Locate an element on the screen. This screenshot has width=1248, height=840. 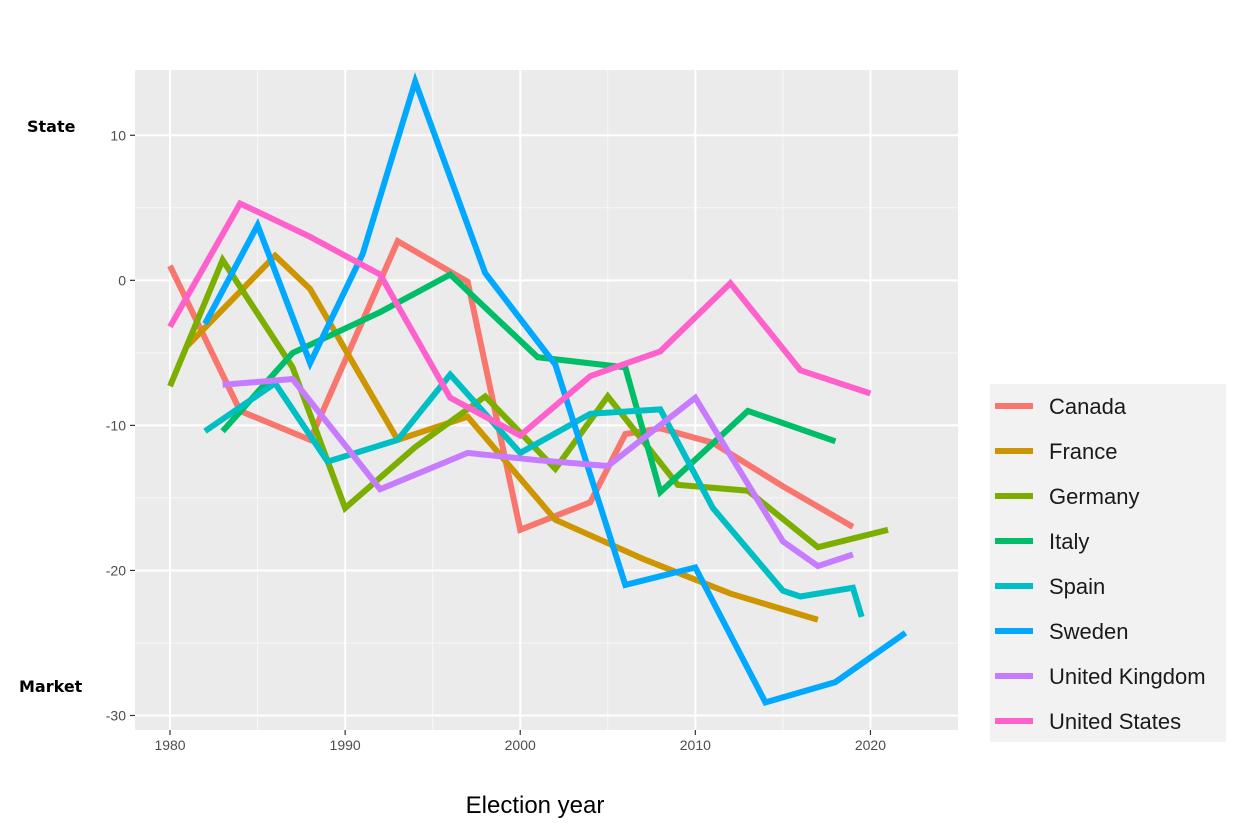
y-tick-label: -20 is located at coordinates (116, 570).